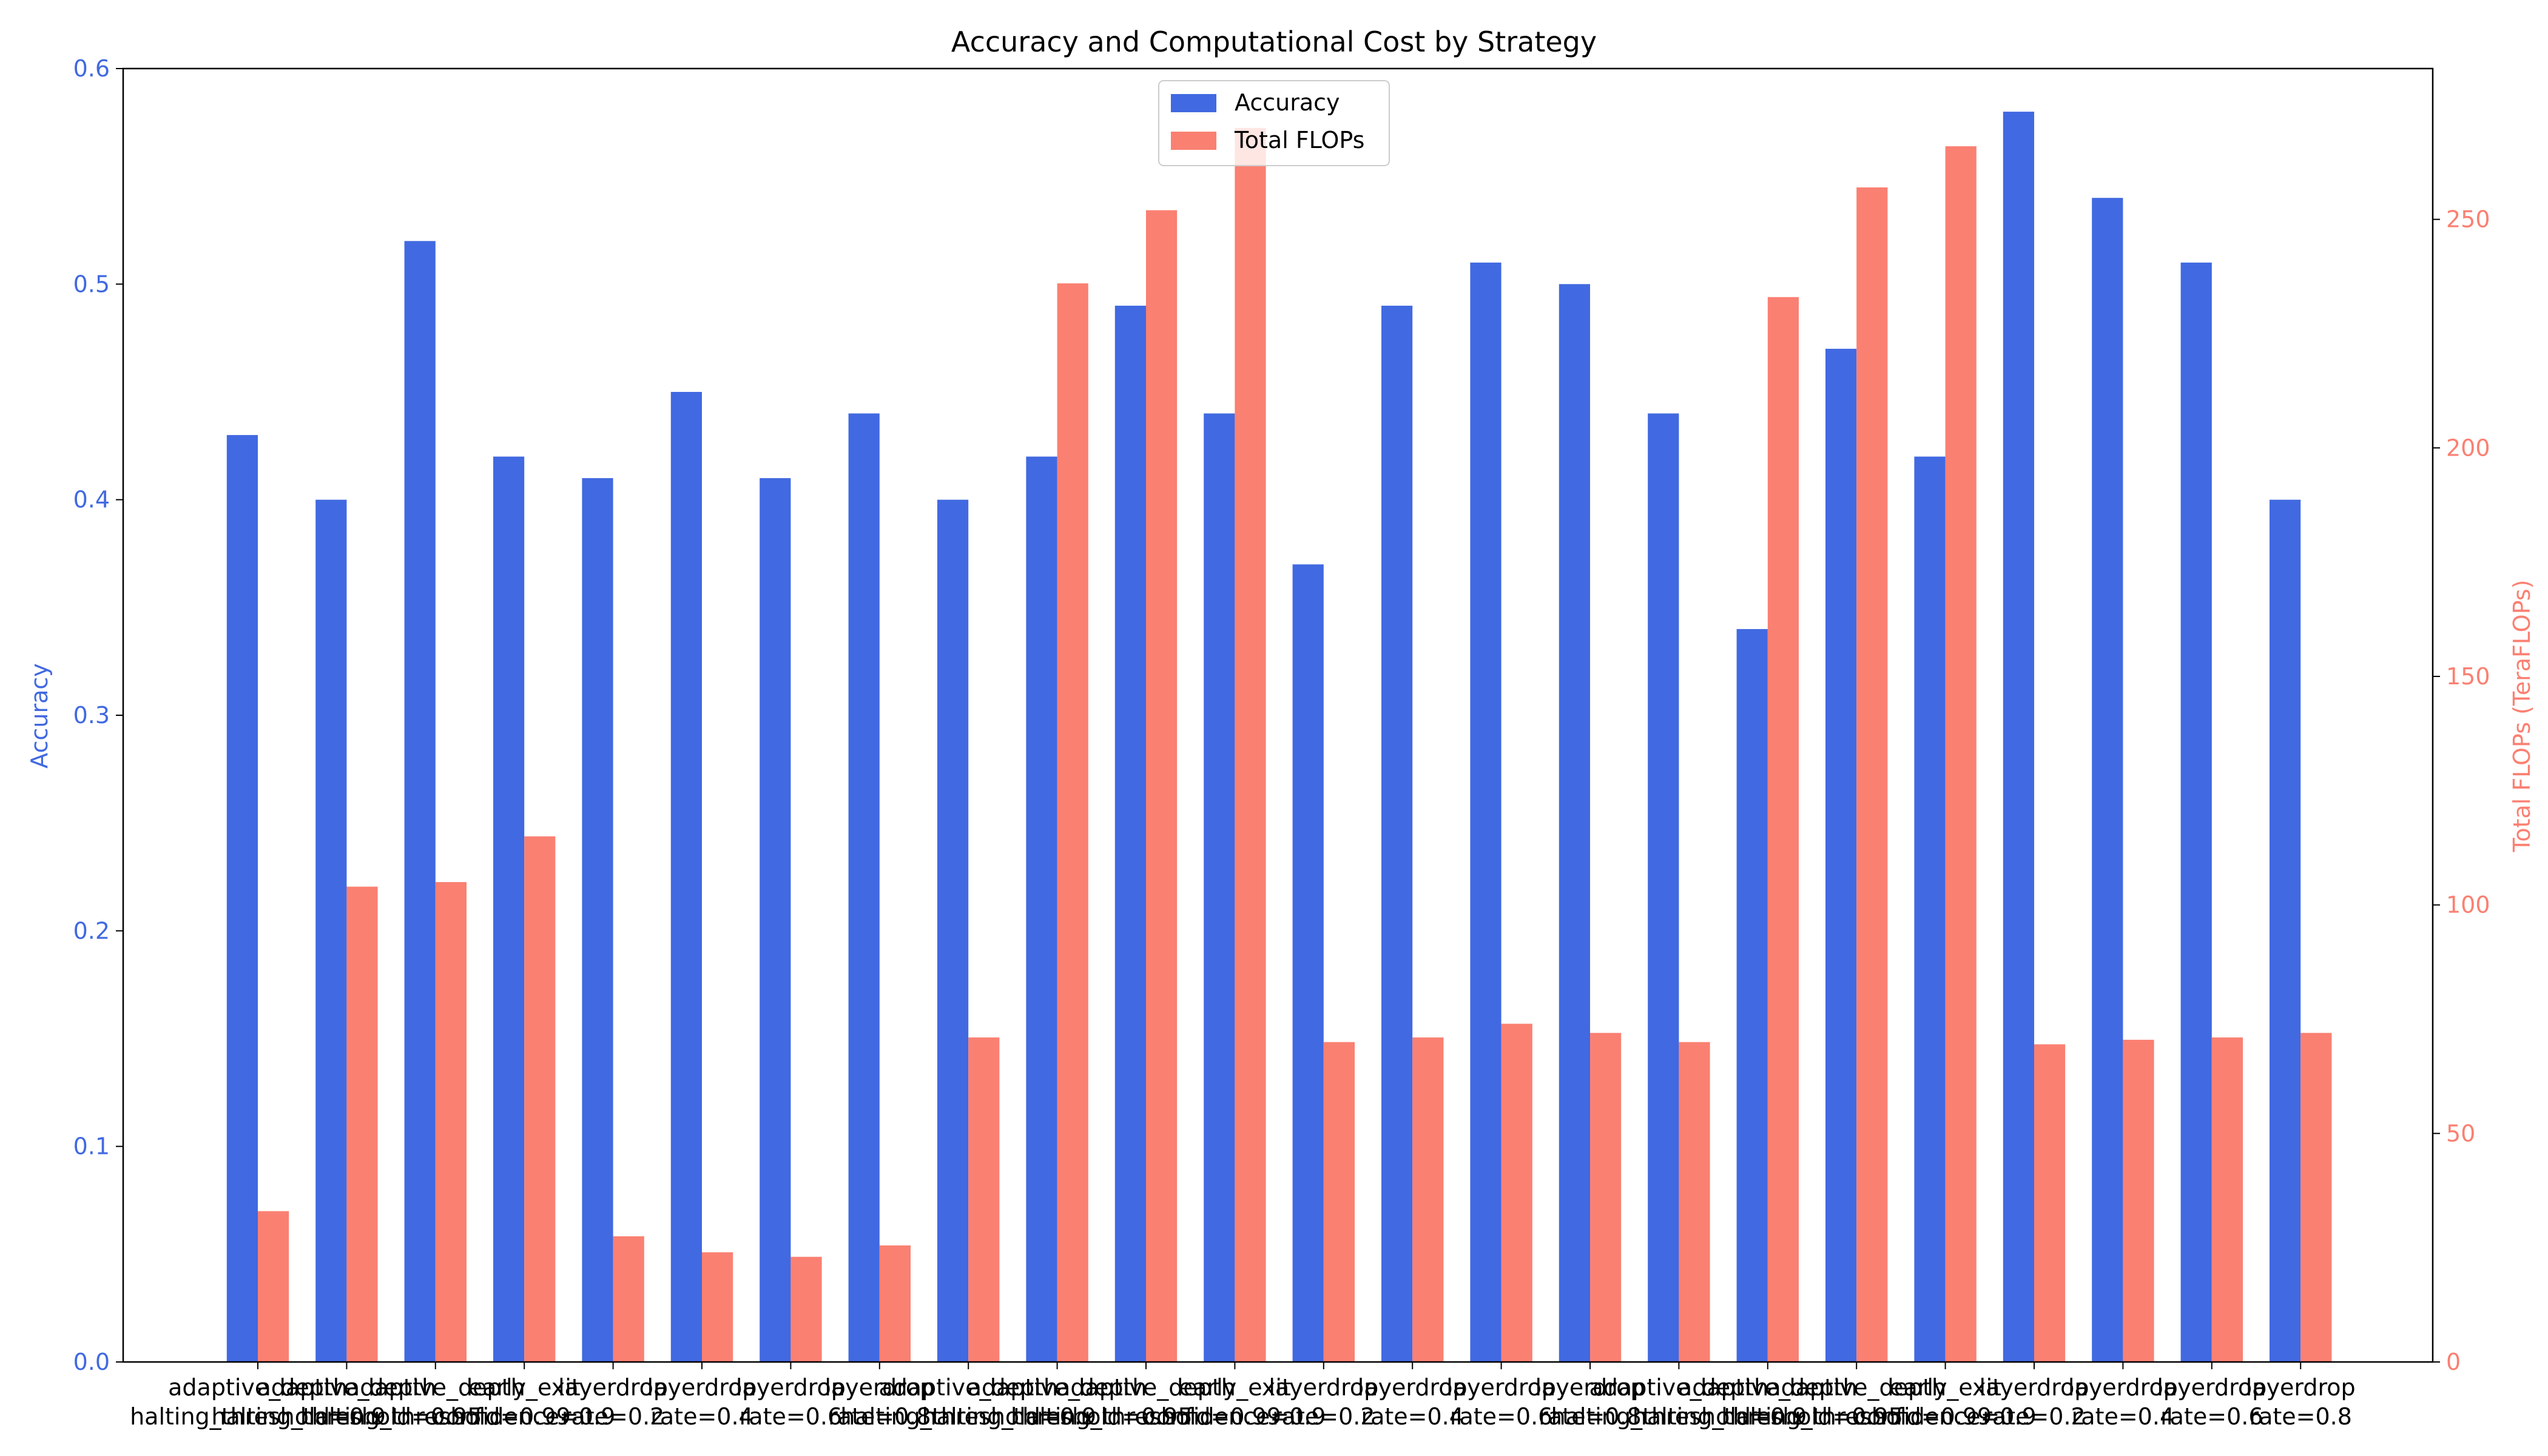 The image size is (2548, 1456). What do you see at coordinates (39, 716) in the screenshot?
I see `y-axis-label-left: Accuracy` at bounding box center [39, 716].